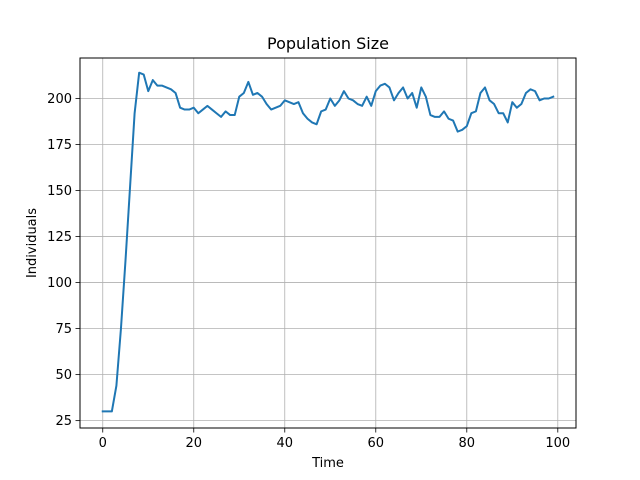 The height and width of the screenshot is (480, 640). Describe the element at coordinates (557, 443) in the screenshot. I see `x-tick-label: 100` at that location.